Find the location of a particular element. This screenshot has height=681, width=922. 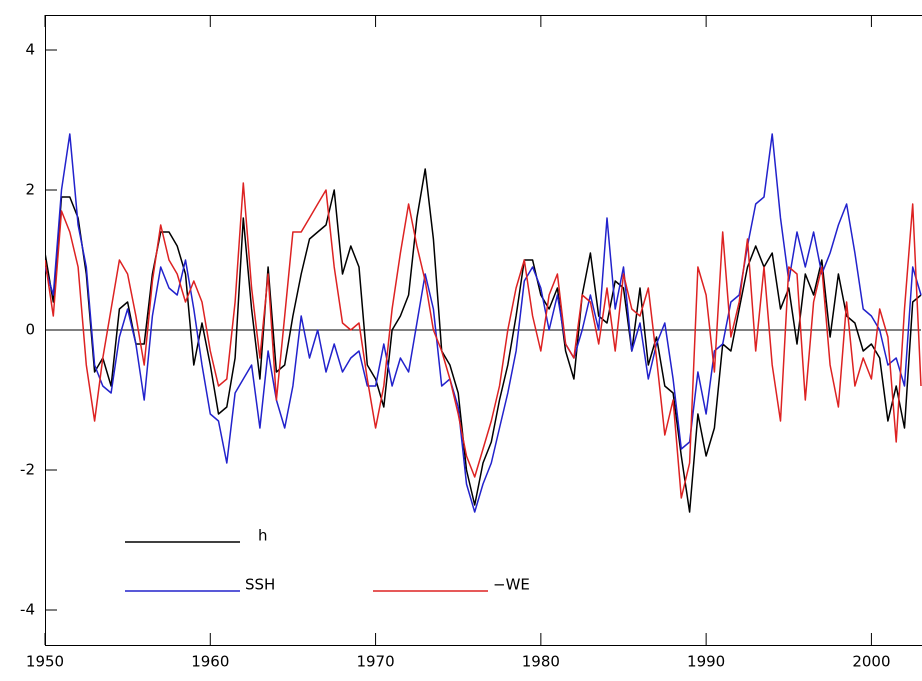

legend-label: SSH is located at coordinates (260, 585).